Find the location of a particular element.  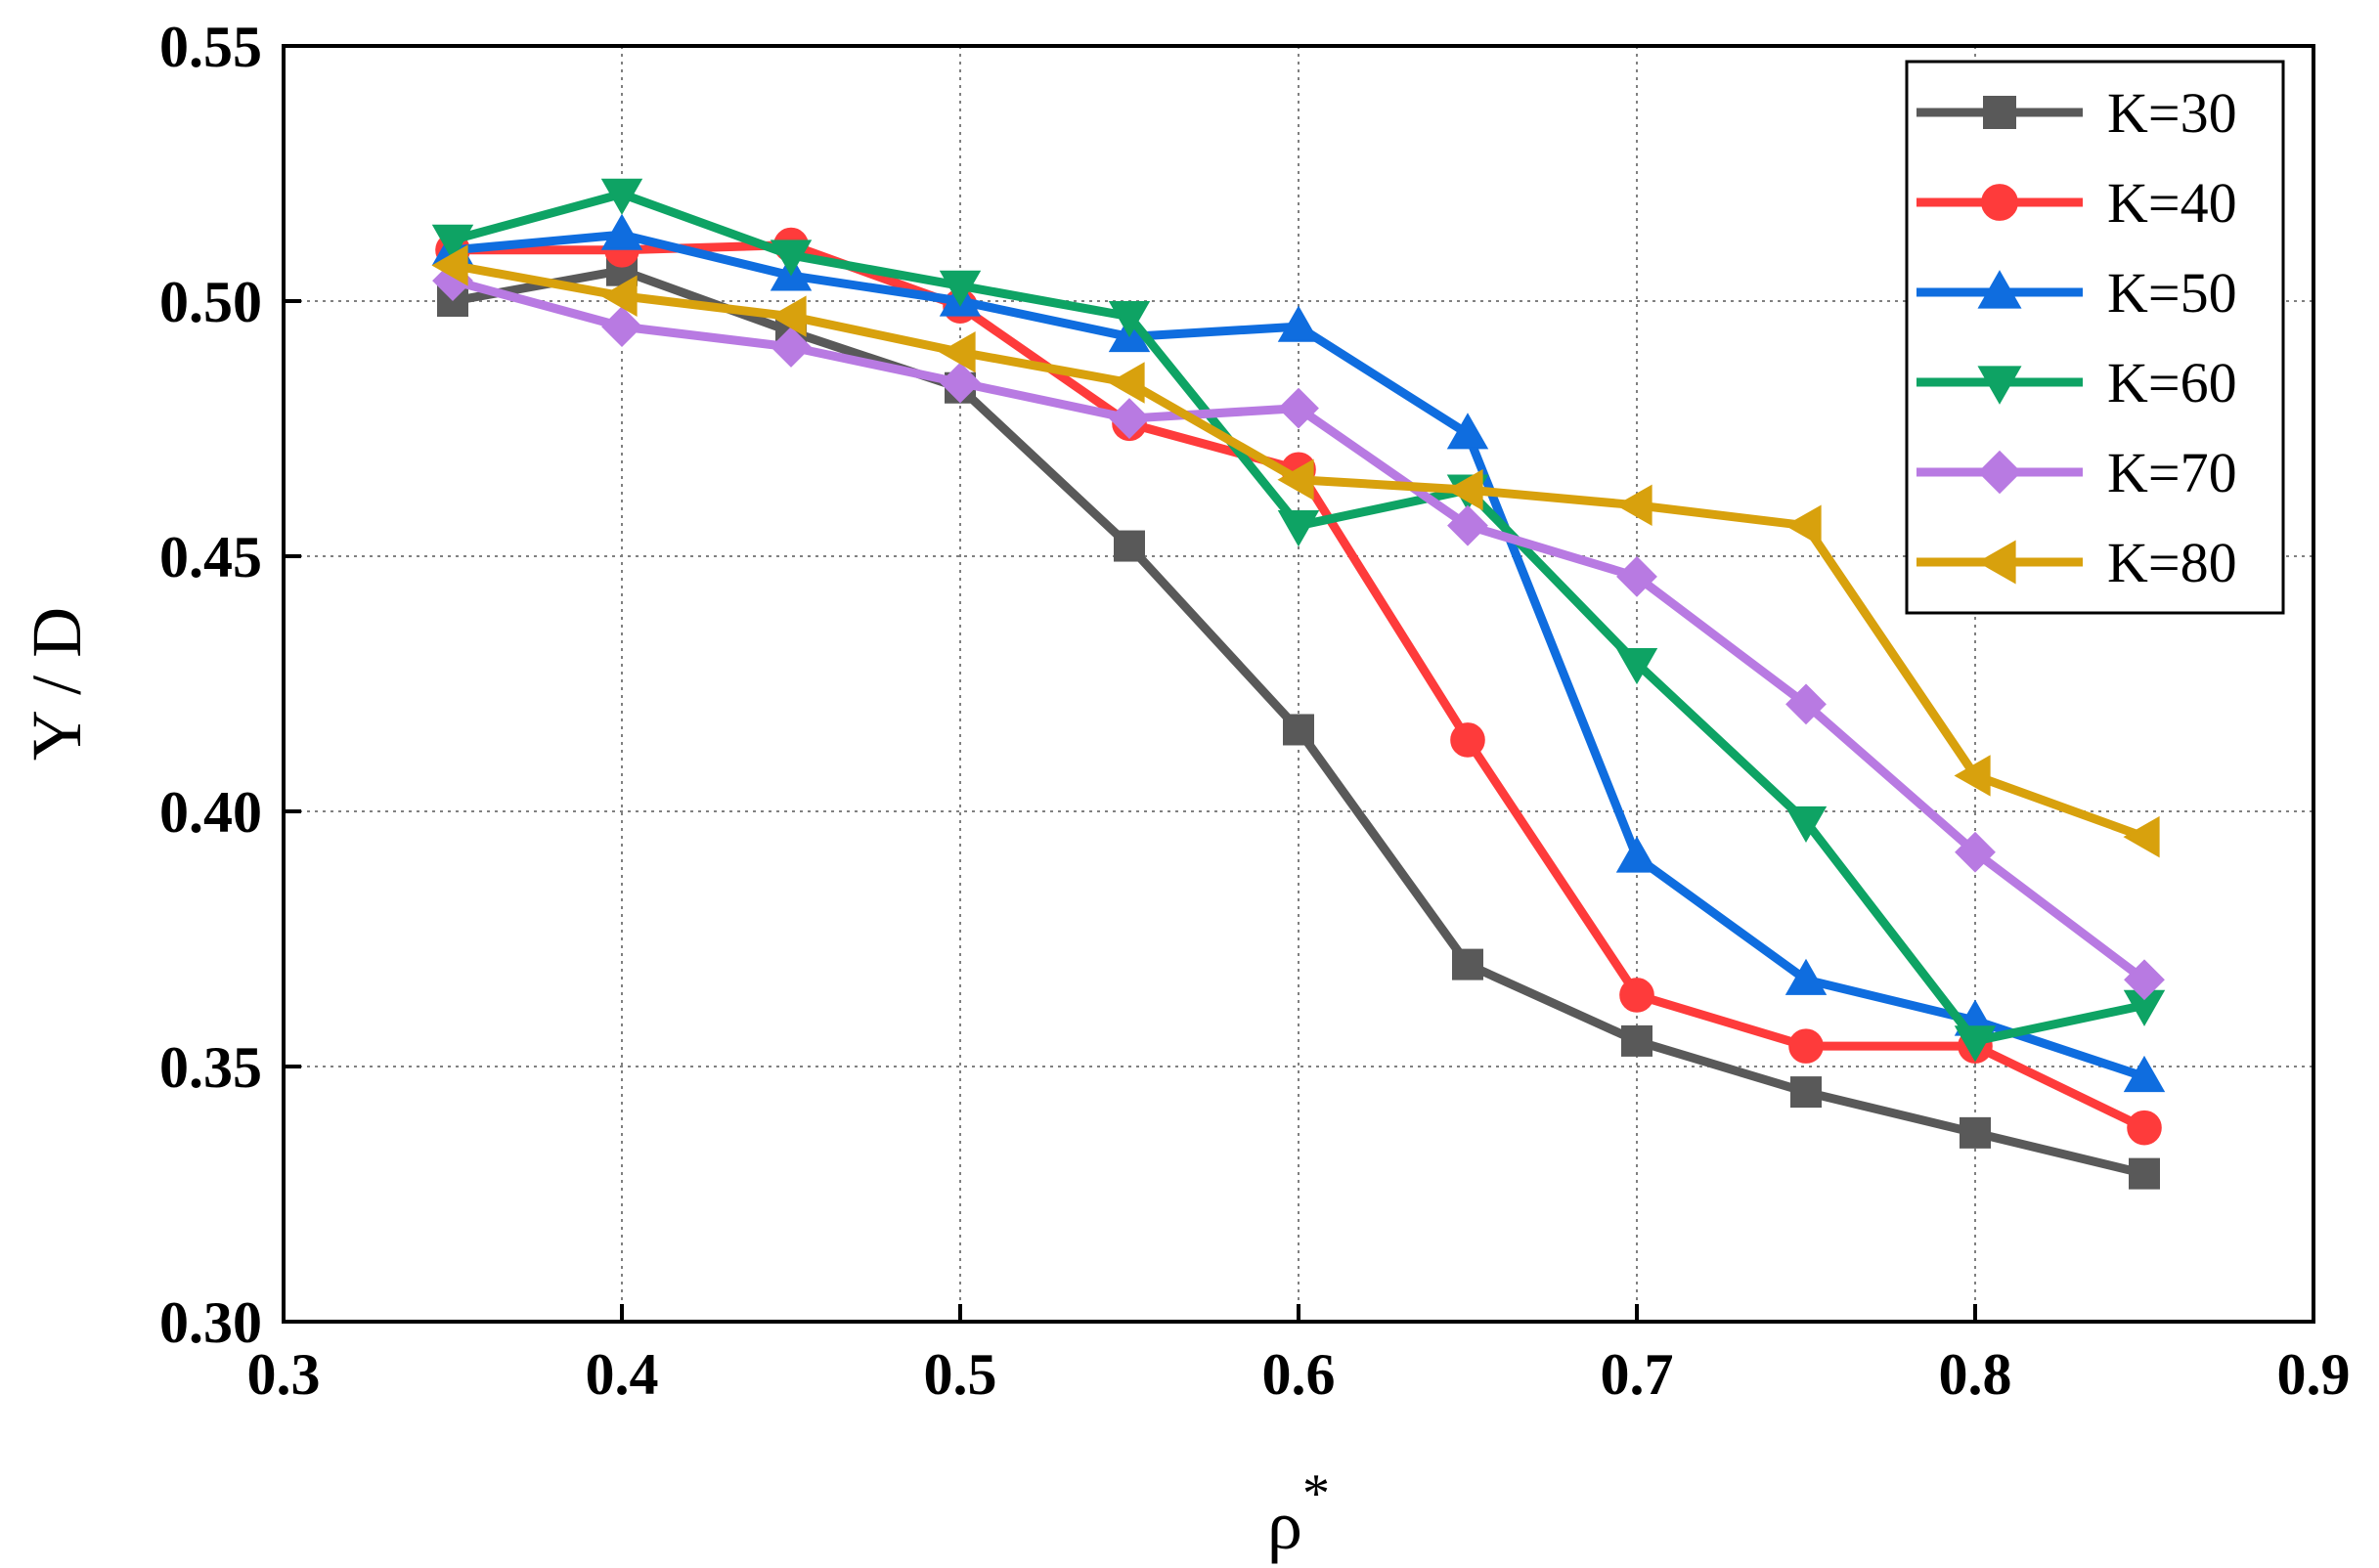

legend-label: K=80 is located at coordinates (2172, 563).